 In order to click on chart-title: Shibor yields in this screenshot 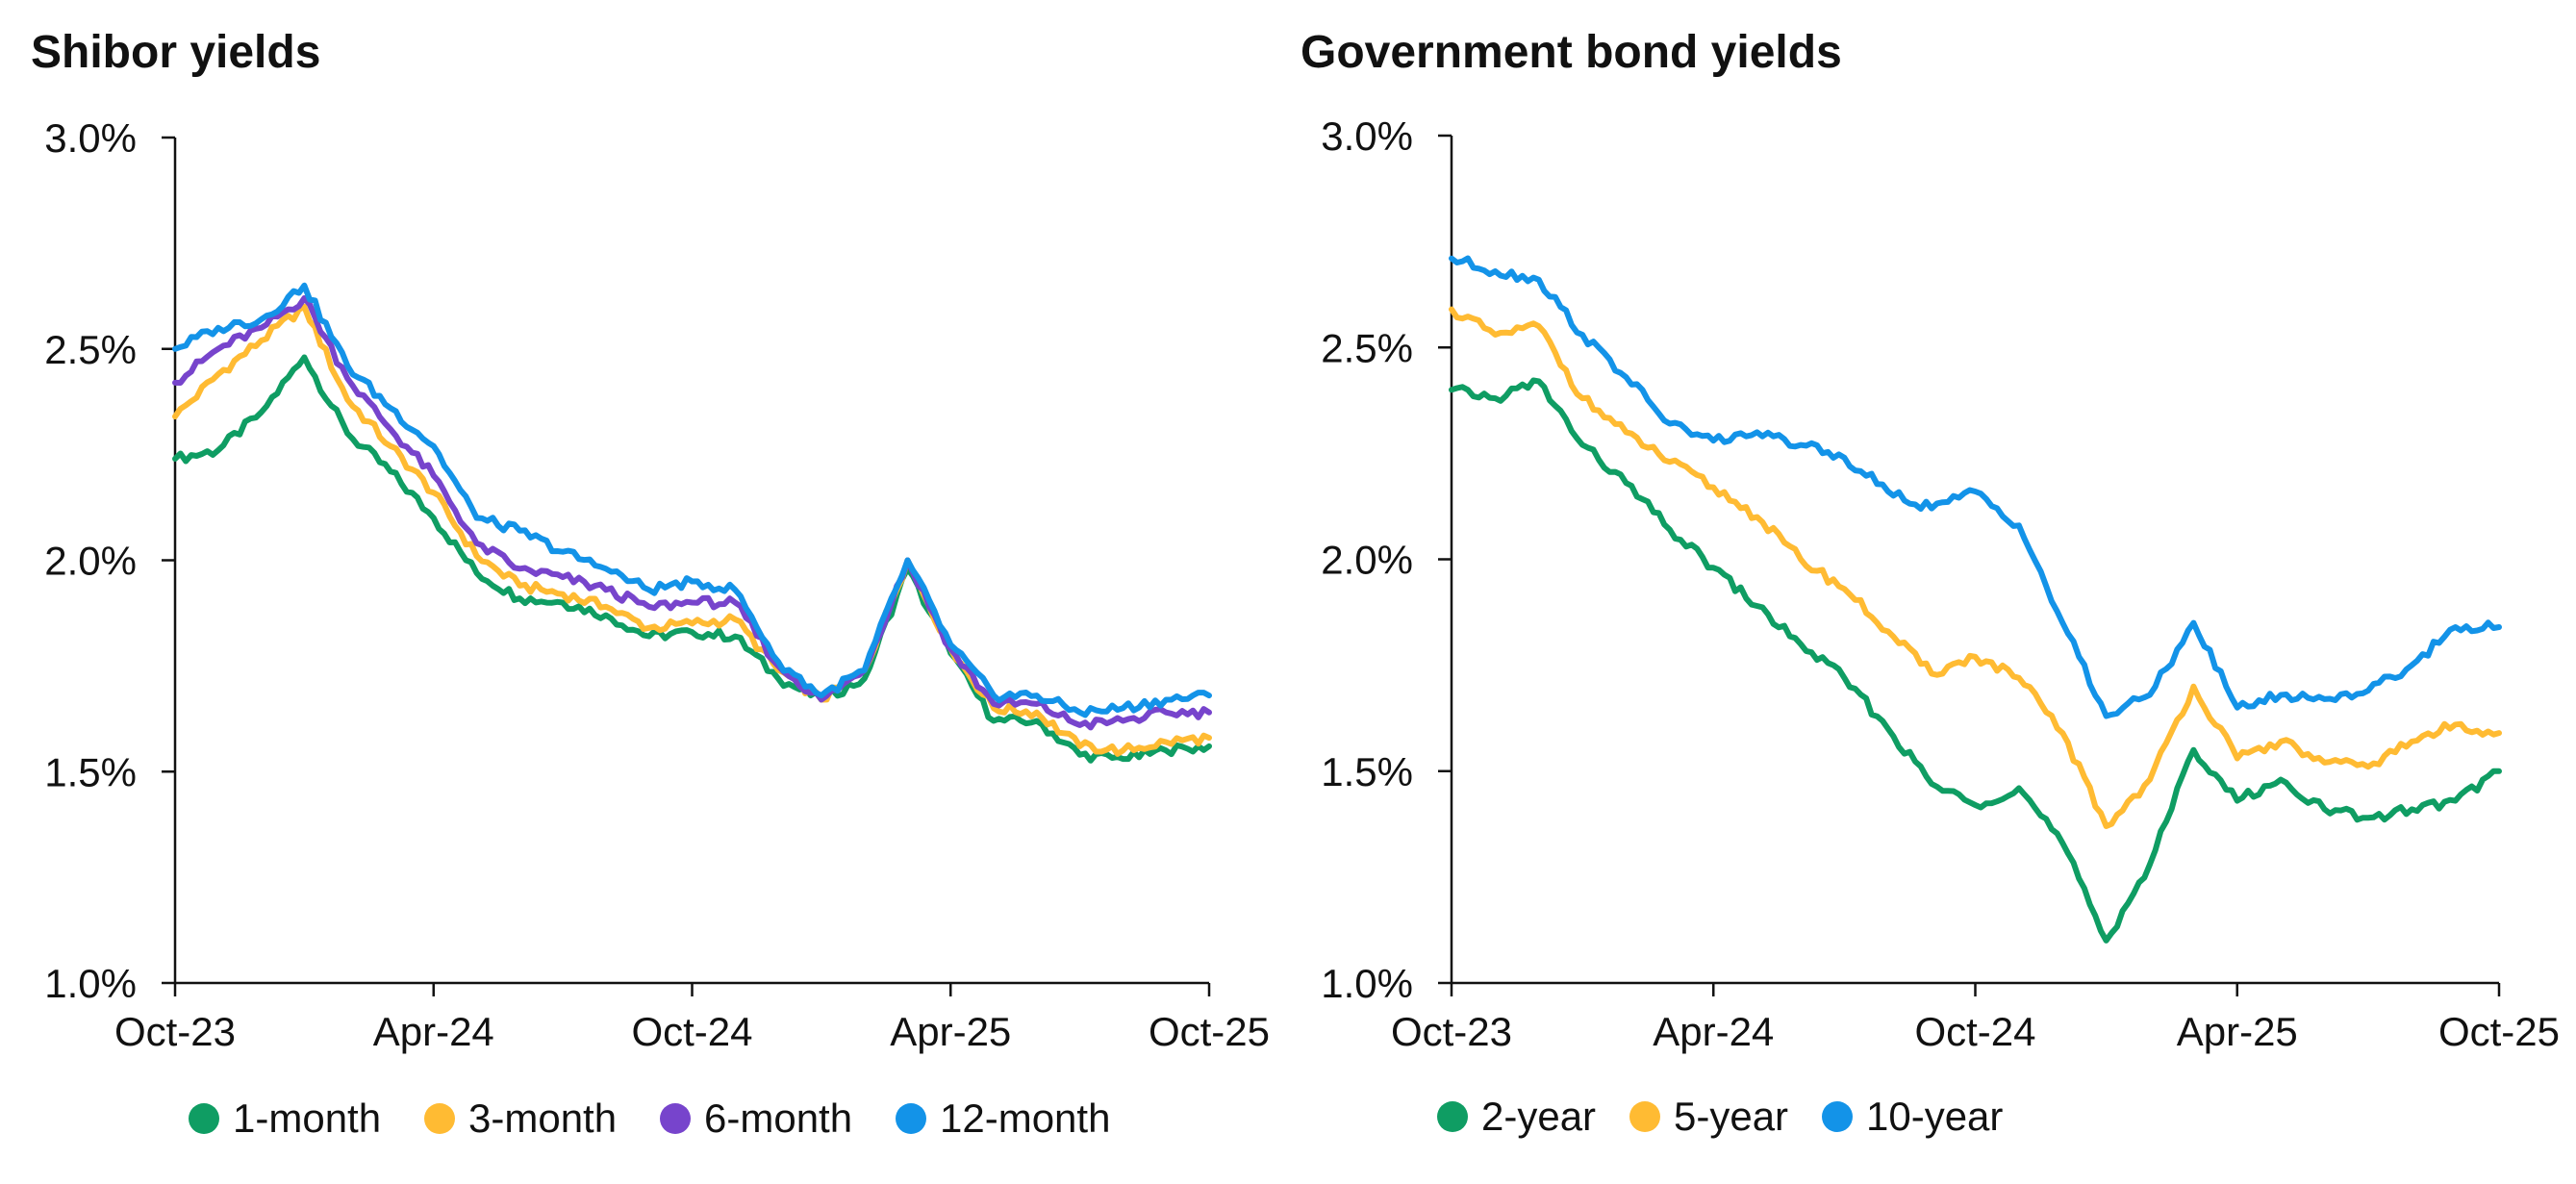, I will do `click(176, 53)`.